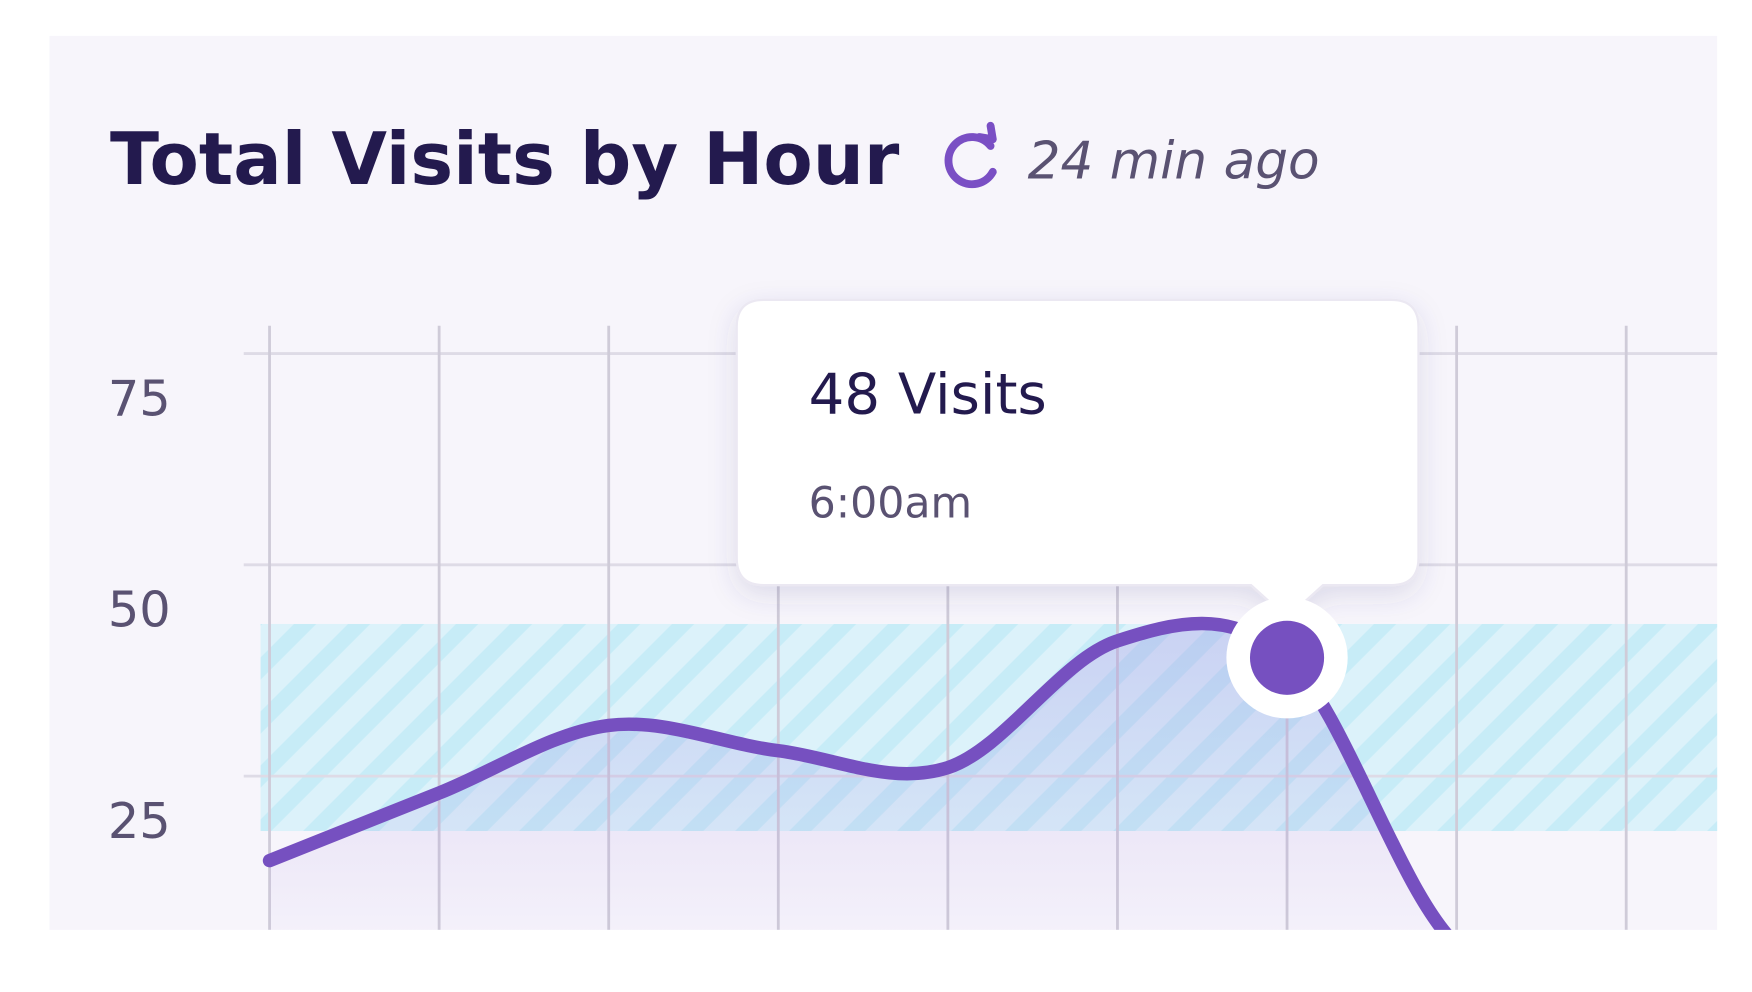  I want to click on y-tick-label: 75, so click(139, 398).